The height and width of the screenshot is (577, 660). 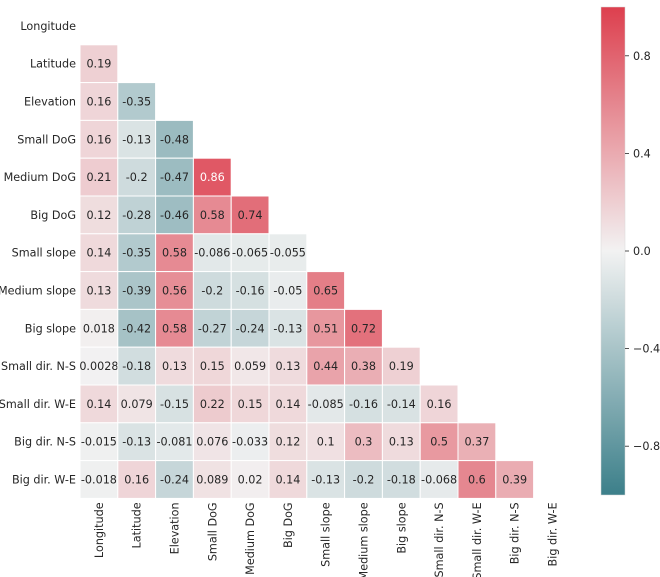 I want to click on cell-value-label-10-6: -0.085, so click(x=326, y=404).